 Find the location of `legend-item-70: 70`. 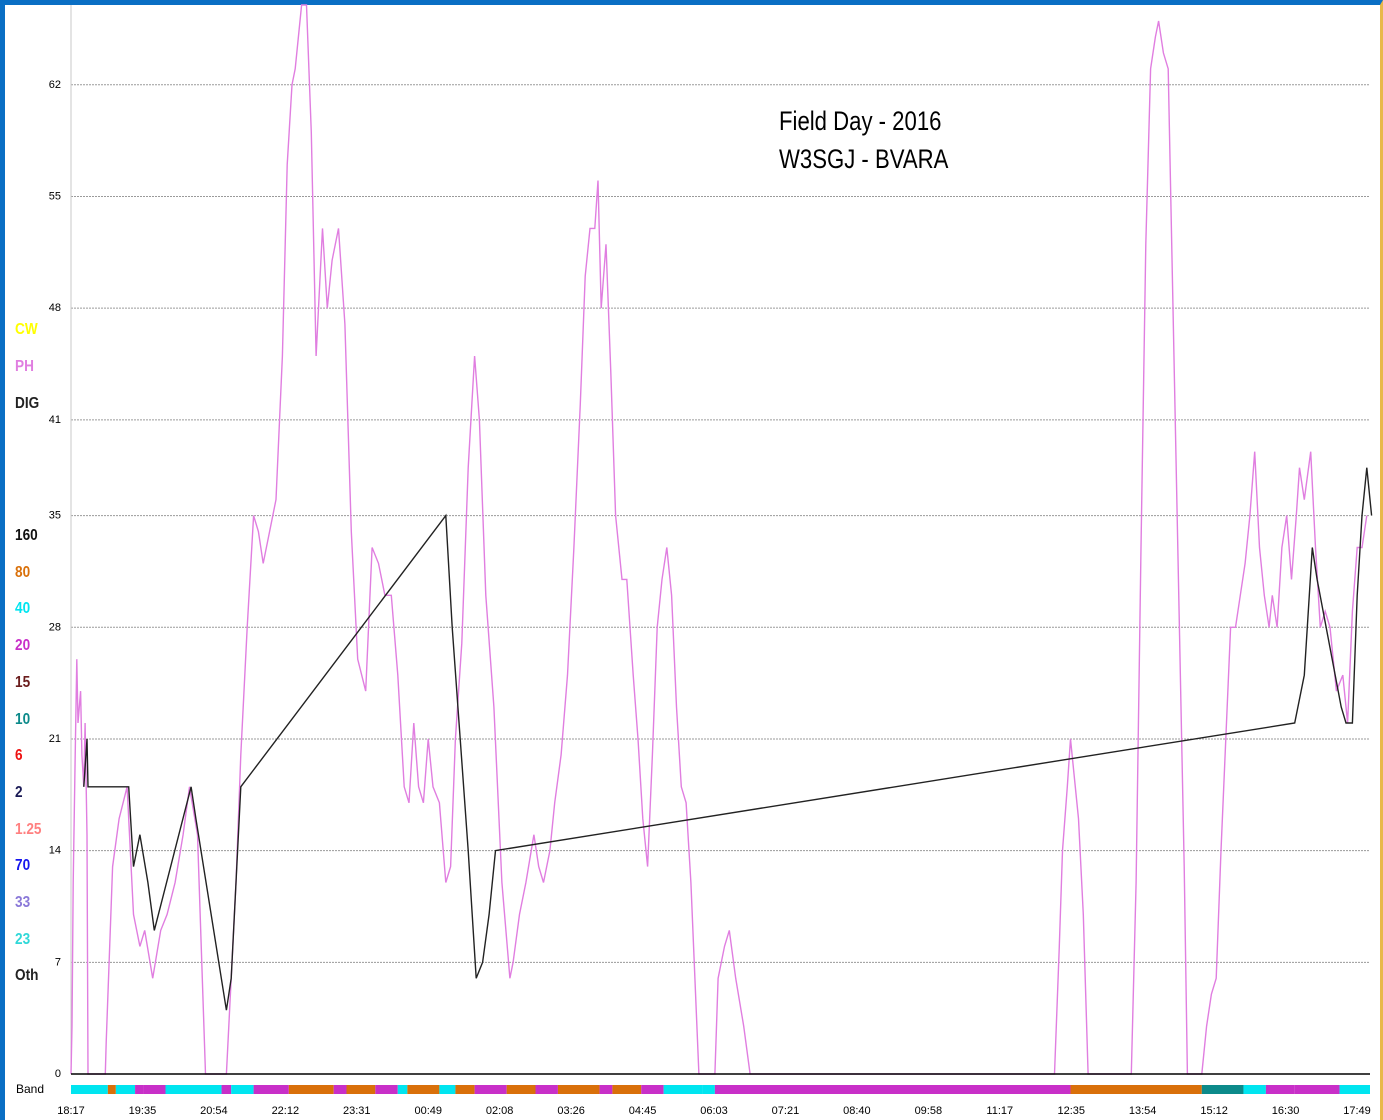

legend-item-70: 70 is located at coordinates (23, 866).